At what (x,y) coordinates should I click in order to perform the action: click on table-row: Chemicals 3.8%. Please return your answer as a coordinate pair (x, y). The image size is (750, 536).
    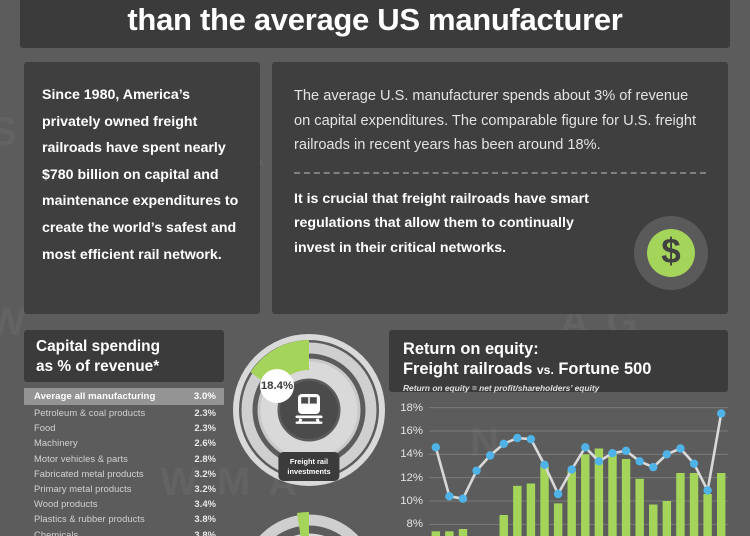
    Looking at the image, I should click on (124, 531).